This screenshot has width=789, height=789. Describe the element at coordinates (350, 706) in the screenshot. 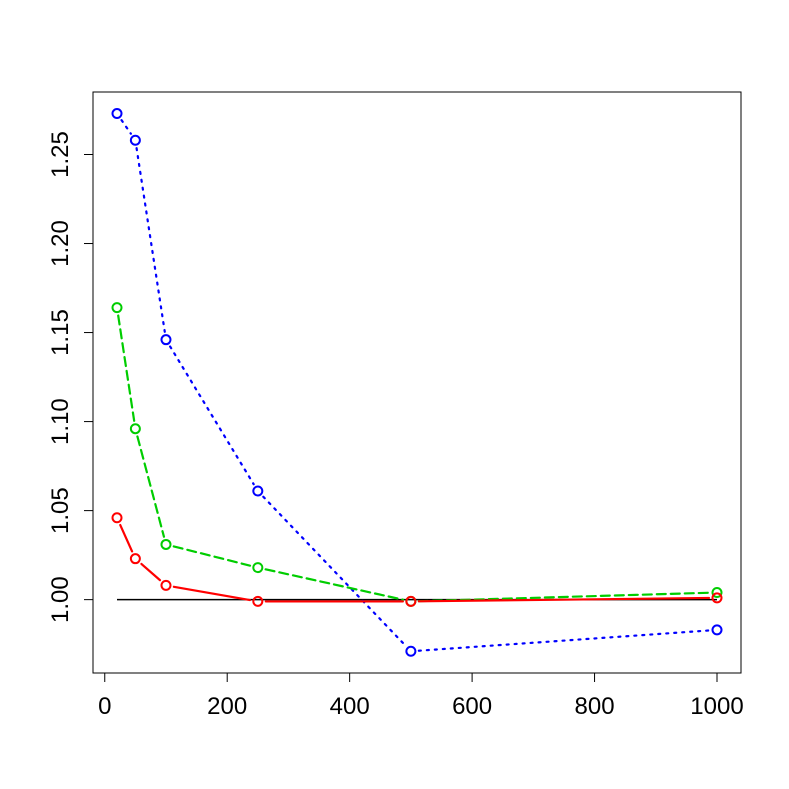

I see `x-tick-label: 400` at that location.